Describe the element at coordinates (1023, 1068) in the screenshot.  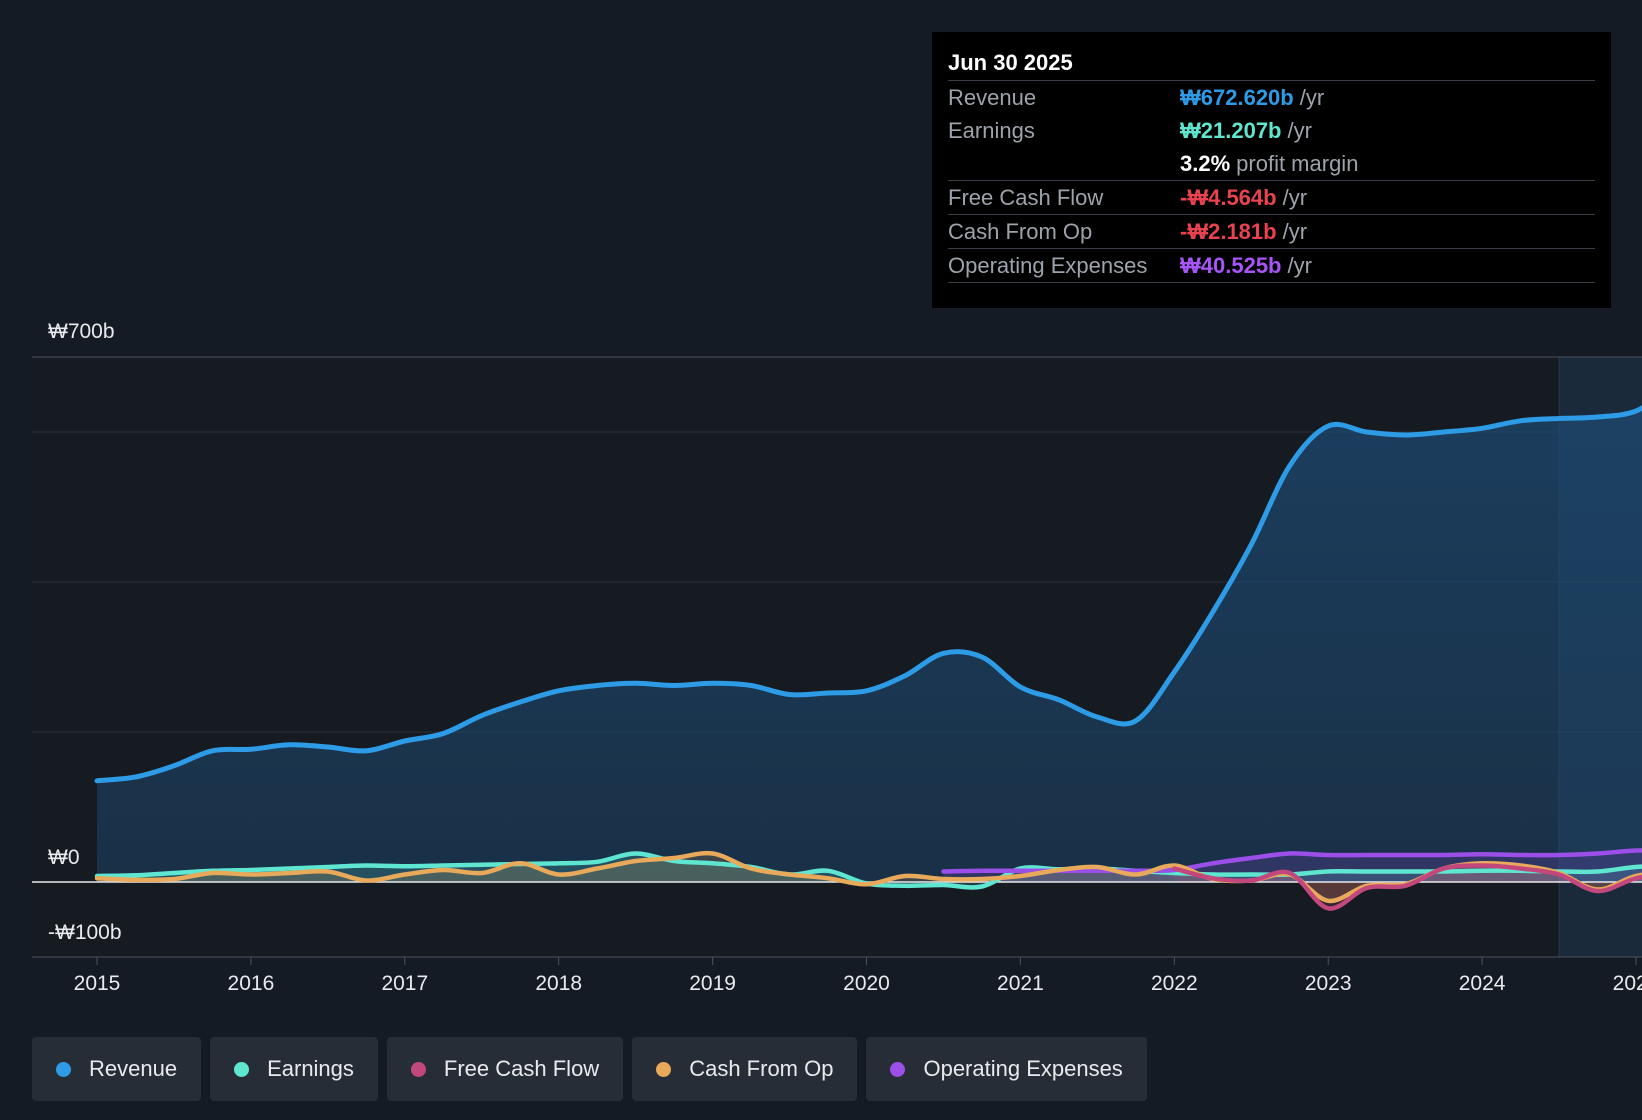
I see `legend-label: Operating Expenses` at that location.